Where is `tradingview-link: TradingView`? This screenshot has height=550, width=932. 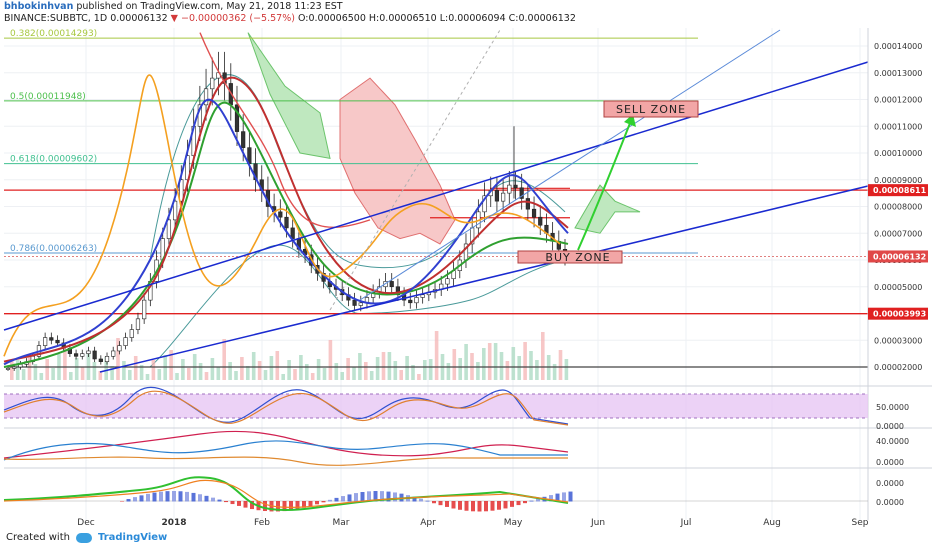 tradingview-link: TradingView is located at coordinates (132, 537).